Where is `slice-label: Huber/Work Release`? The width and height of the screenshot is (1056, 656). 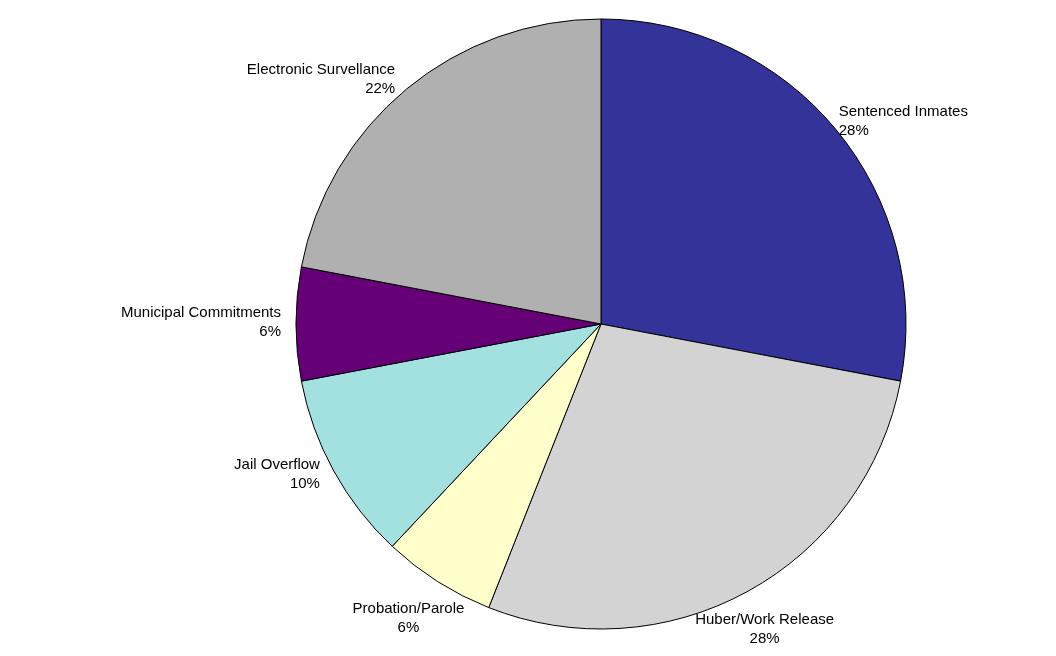 slice-label: Huber/Work Release is located at coordinates (765, 618).